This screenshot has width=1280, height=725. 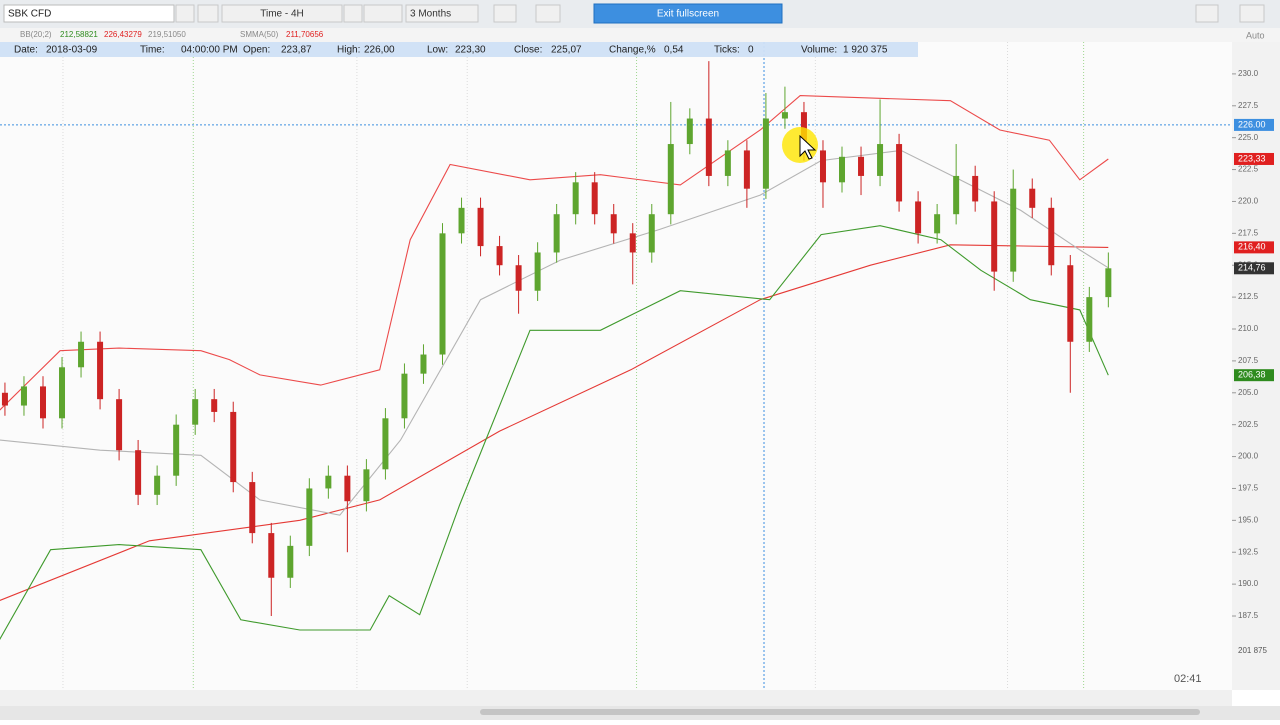 What do you see at coordinates (430, 14) in the screenshot?
I see `range: 3 Months` at bounding box center [430, 14].